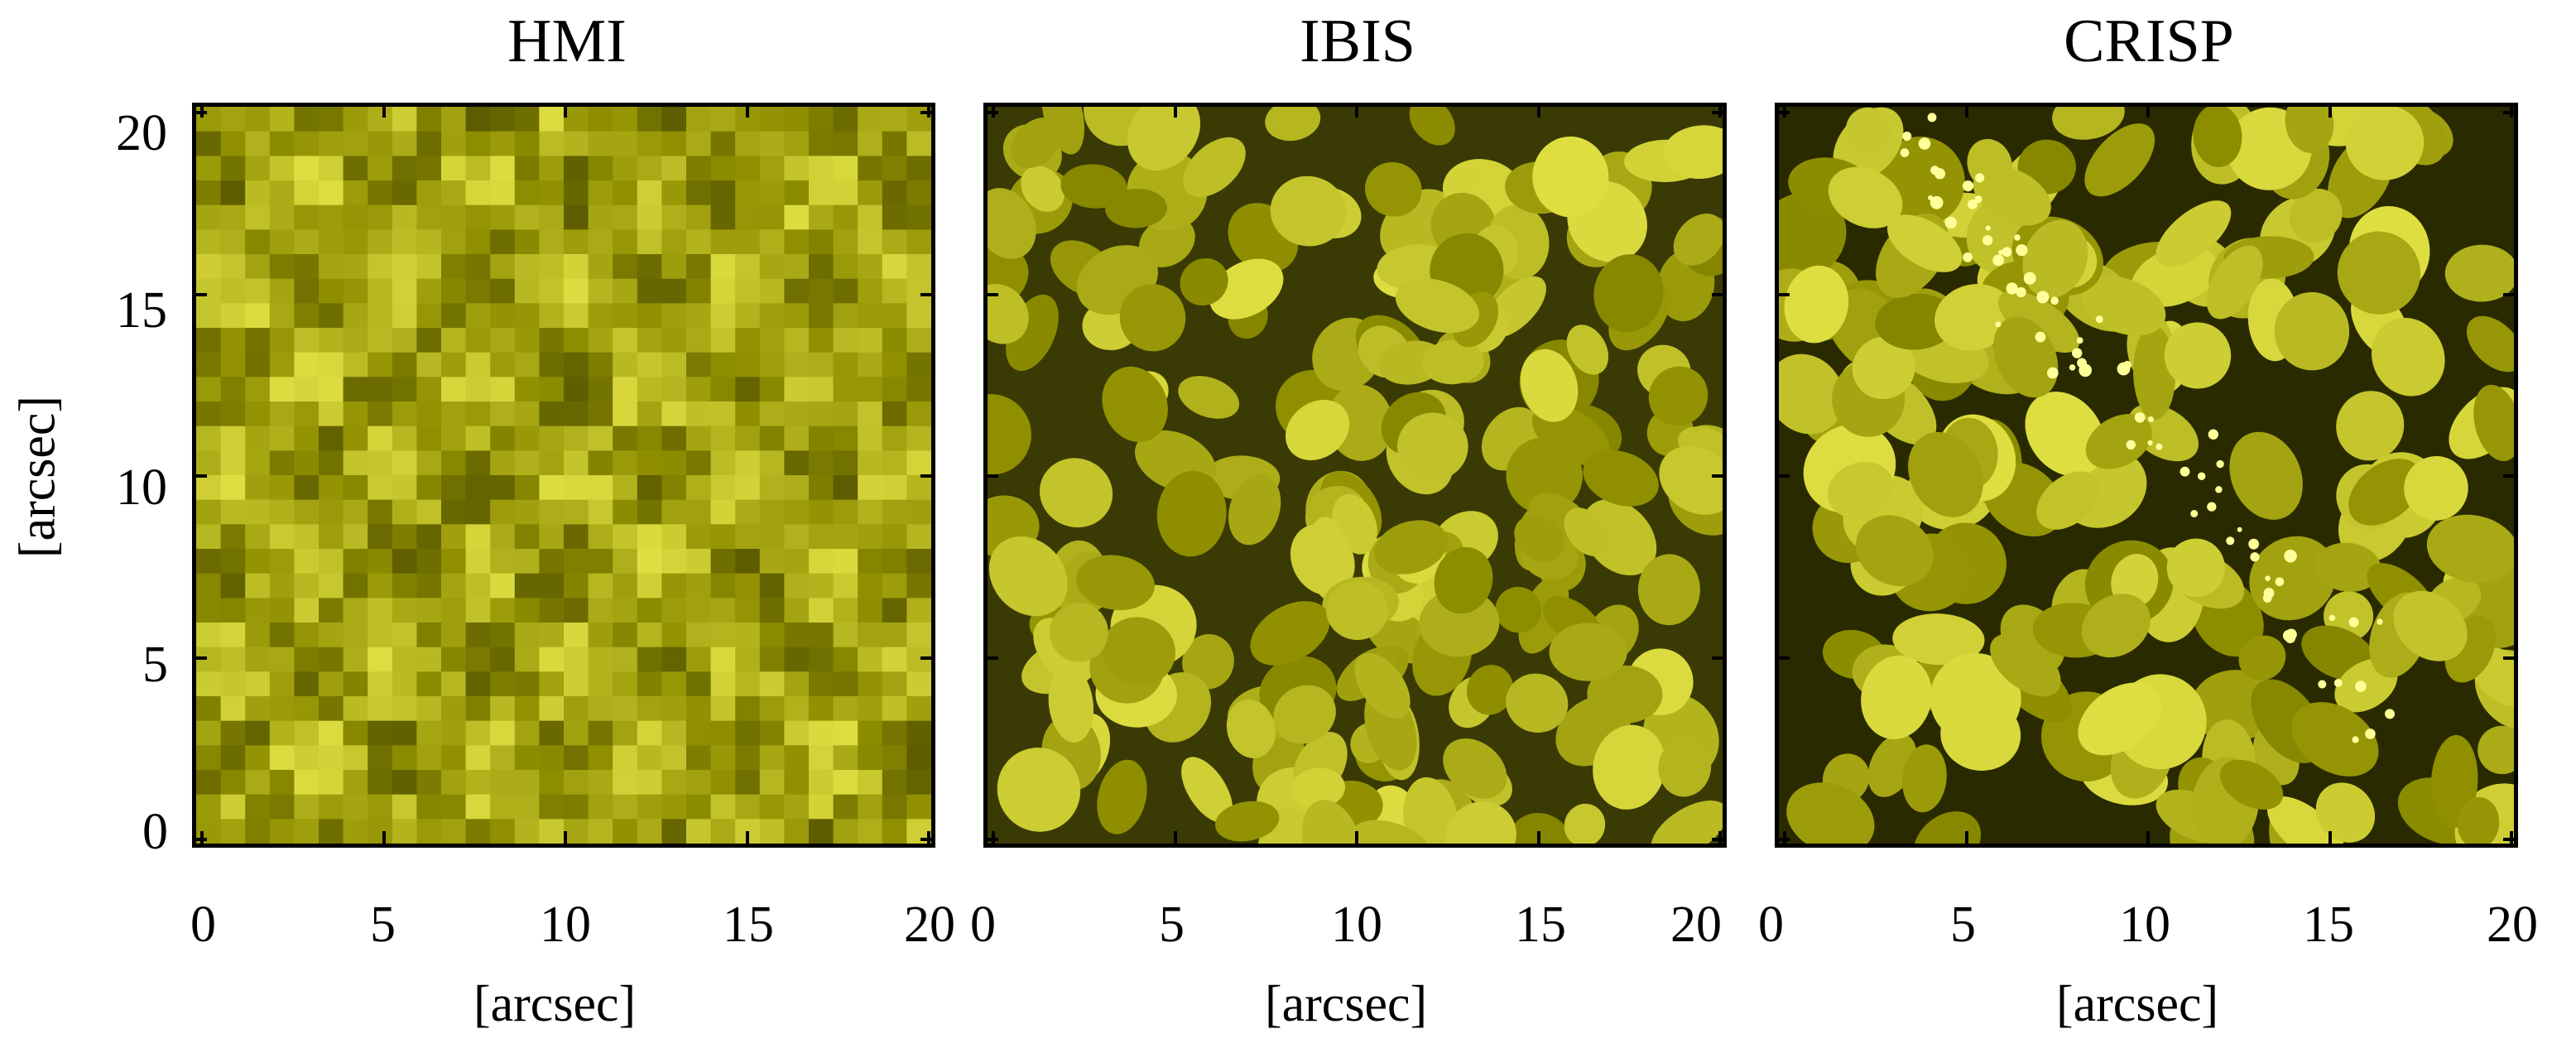 The image size is (2576, 1053). What do you see at coordinates (2328, 925) in the screenshot?
I see `x-tick-label-crisp-15: 15` at bounding box center [2328, 925].